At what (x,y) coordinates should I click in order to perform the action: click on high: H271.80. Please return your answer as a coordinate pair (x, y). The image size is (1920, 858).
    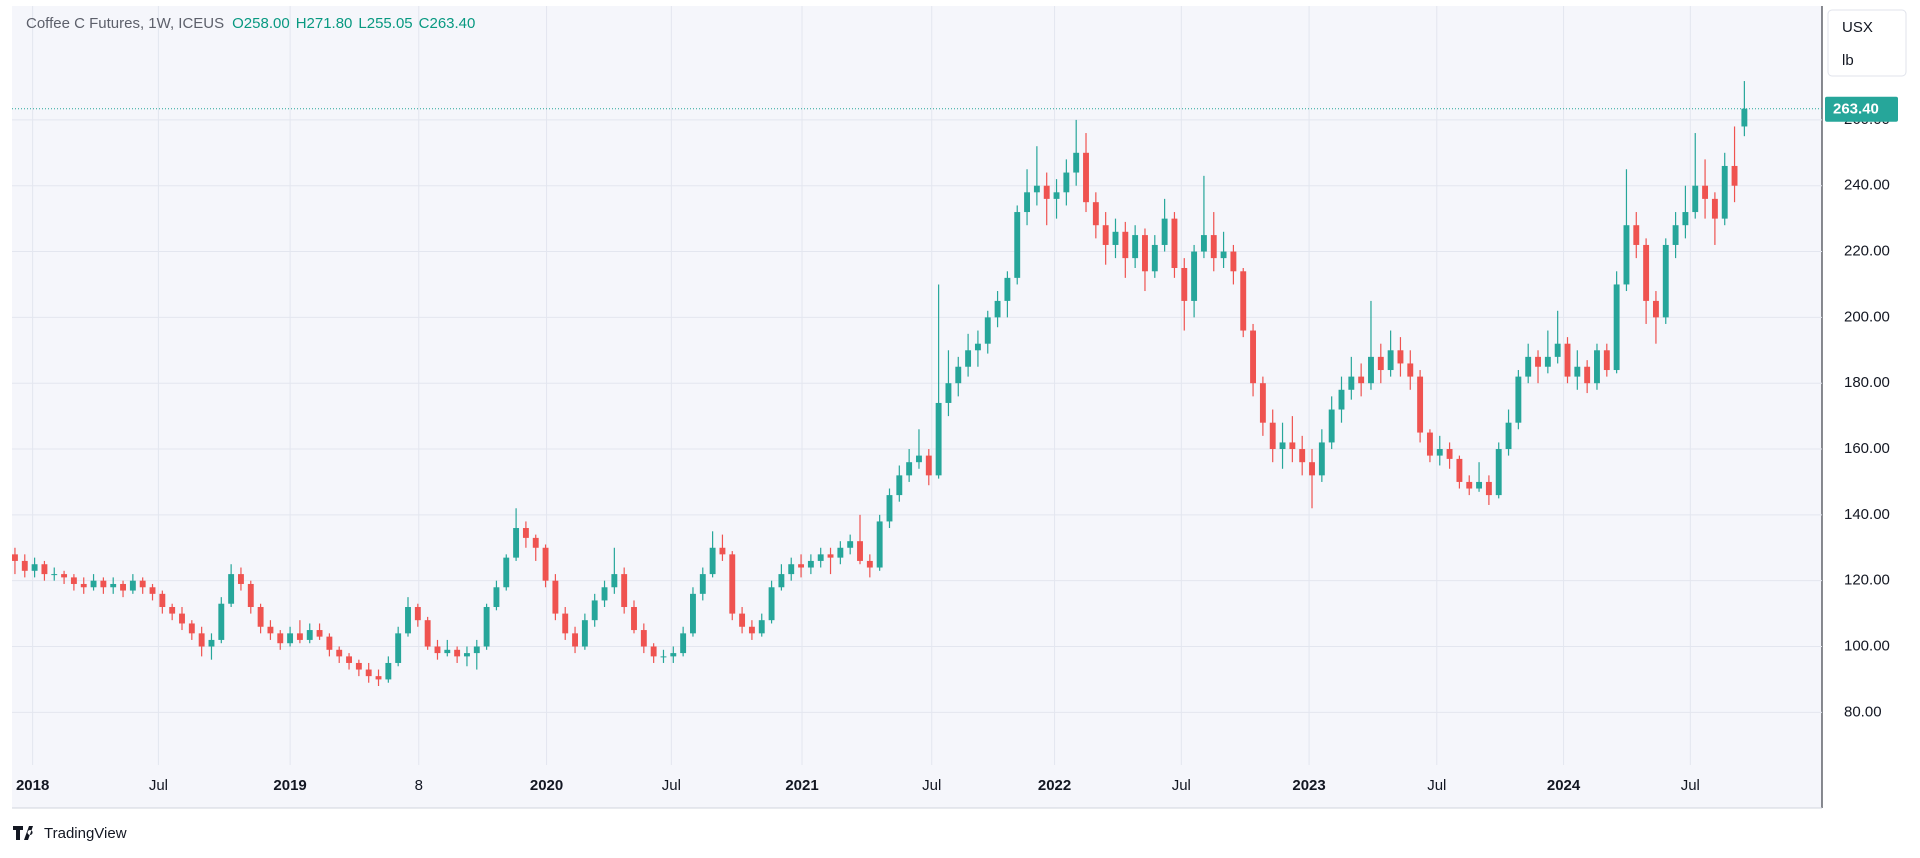
    Looking at the image, I should click on (324, 23).